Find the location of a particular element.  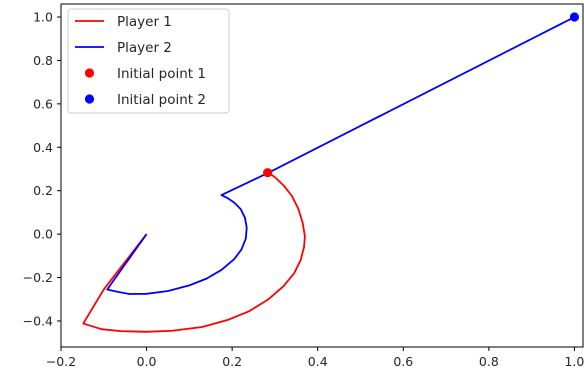

legend-label-3: Initial point 1 is located at coordinates (161, 74).